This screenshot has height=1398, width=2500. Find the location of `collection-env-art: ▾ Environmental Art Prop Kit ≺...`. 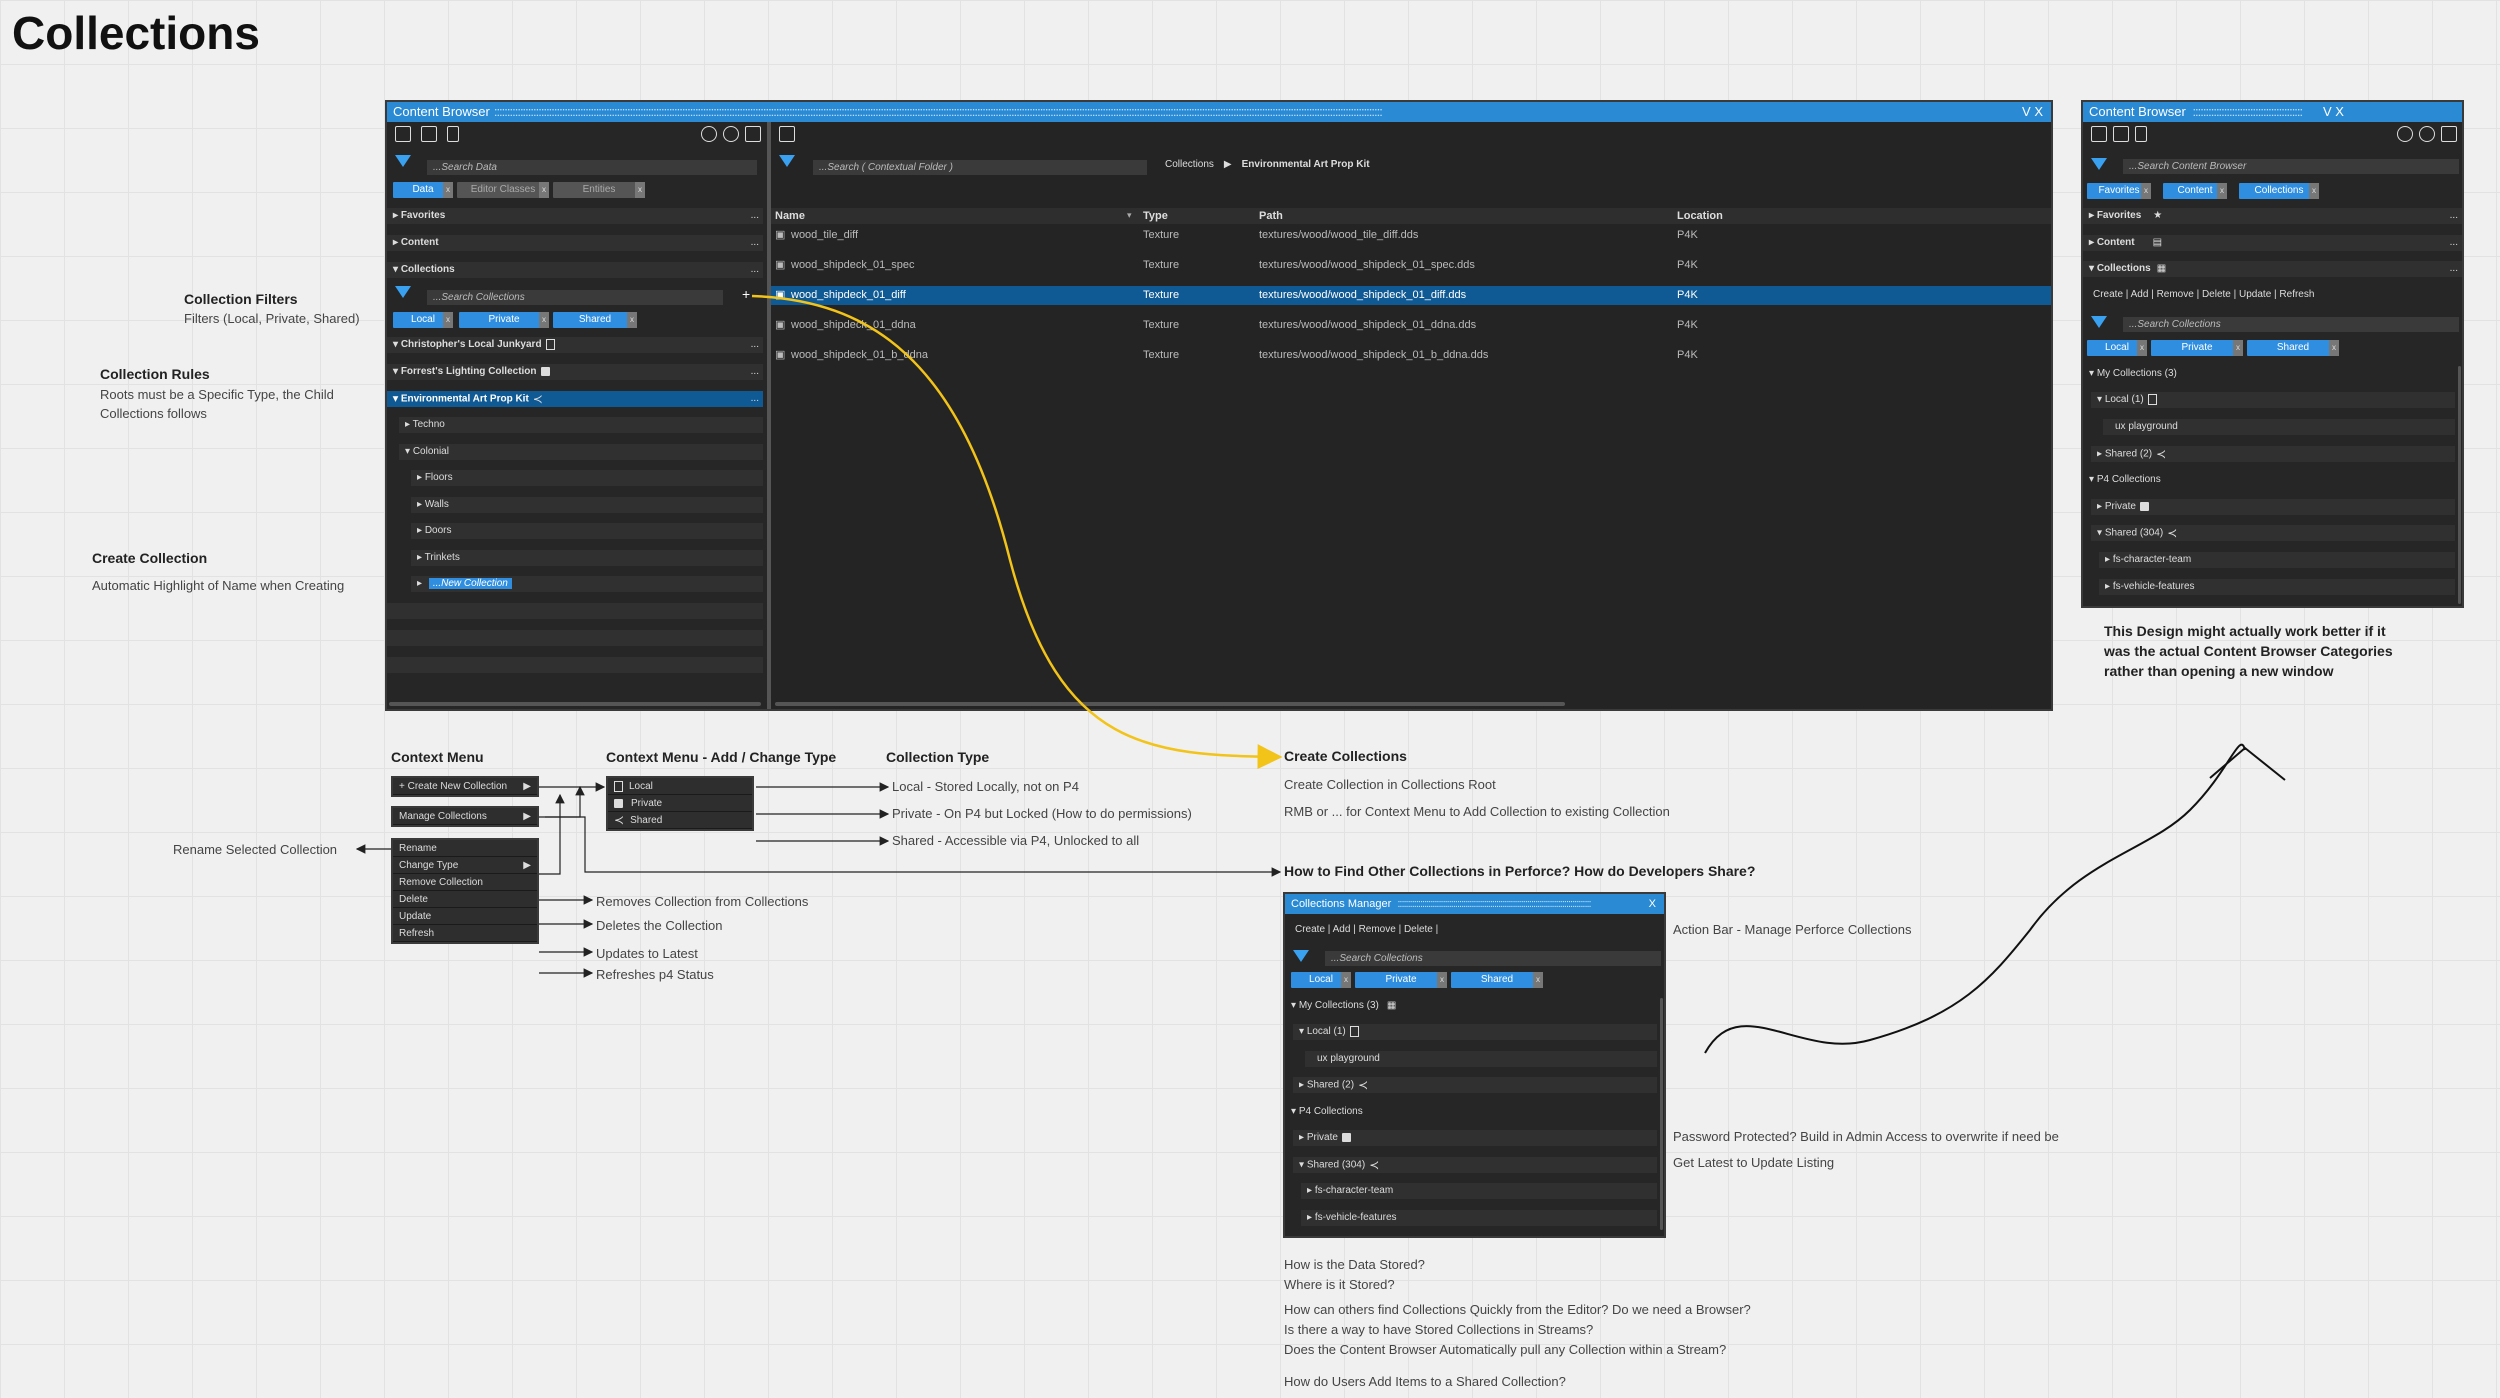

collection-env-art: ▾ Environmental Art Prop Kit ≺... is located at coordinates (575, 399).